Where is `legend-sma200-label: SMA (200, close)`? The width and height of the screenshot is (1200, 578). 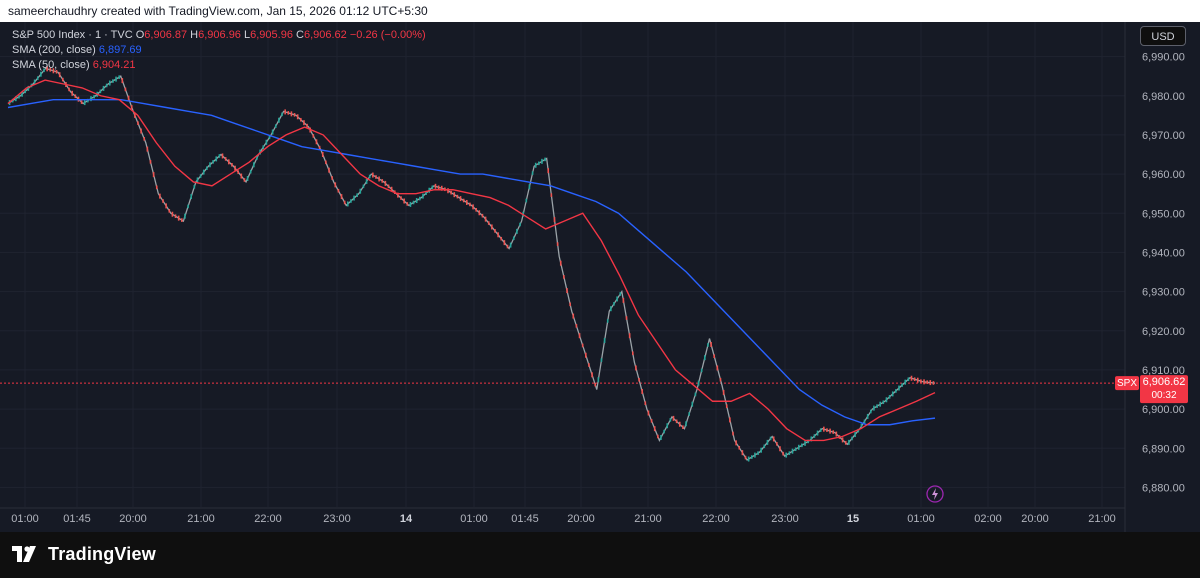 legend-sma200-label: SMA (200, close) is located at coordinates (54, 50).